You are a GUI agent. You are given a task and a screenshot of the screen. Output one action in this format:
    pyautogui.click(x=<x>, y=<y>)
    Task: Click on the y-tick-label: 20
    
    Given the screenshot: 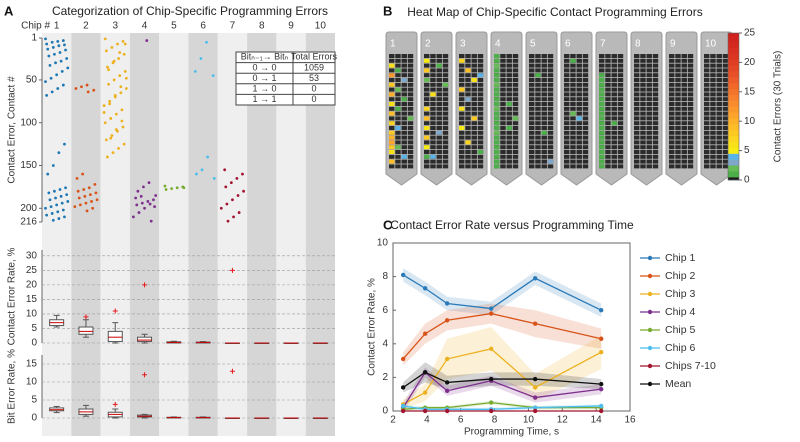 What is the action you would take?
    pyautogui.click(x=32, y=285)
    